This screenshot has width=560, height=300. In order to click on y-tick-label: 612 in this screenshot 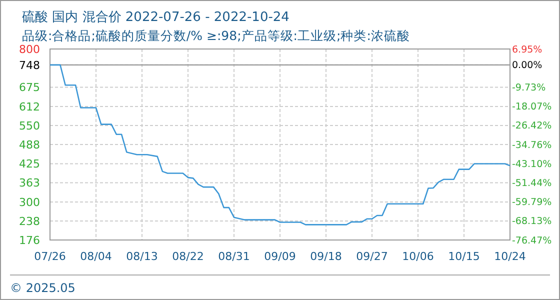, I will do `click(29, 107)`.